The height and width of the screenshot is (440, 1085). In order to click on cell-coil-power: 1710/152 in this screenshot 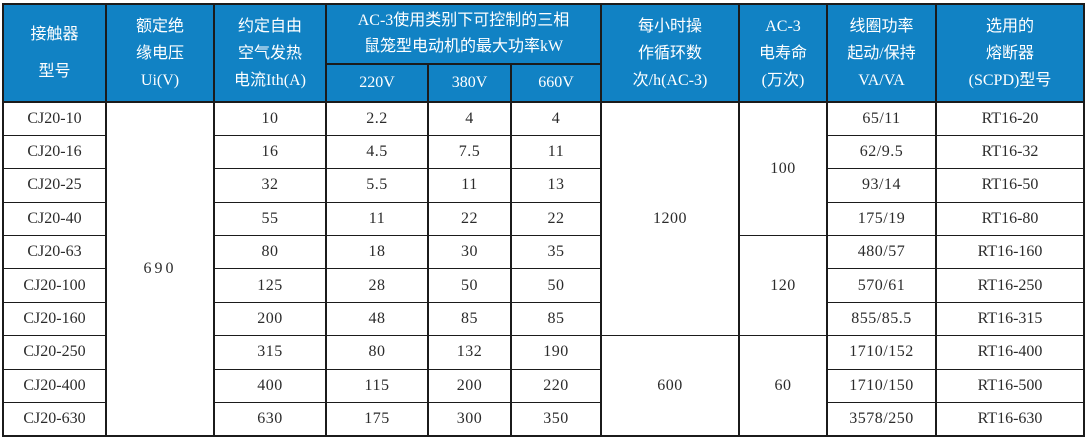, I will do `click(881, 352)`.